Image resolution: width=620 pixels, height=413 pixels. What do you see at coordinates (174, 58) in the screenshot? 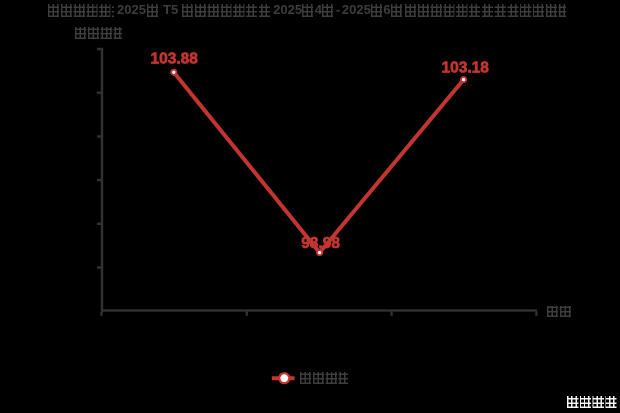
I see `svg-text: 103.88` at bounding box center [174, 58].